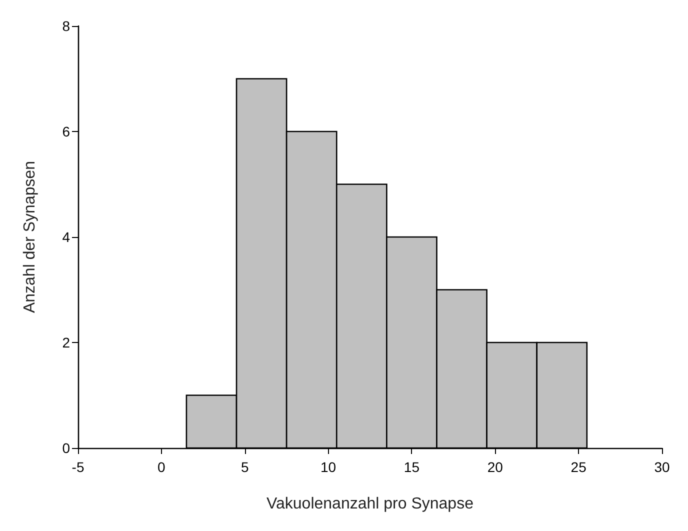 The image size is (688, 531). I want to click on x-tick-label: 10, so click(328, 467).